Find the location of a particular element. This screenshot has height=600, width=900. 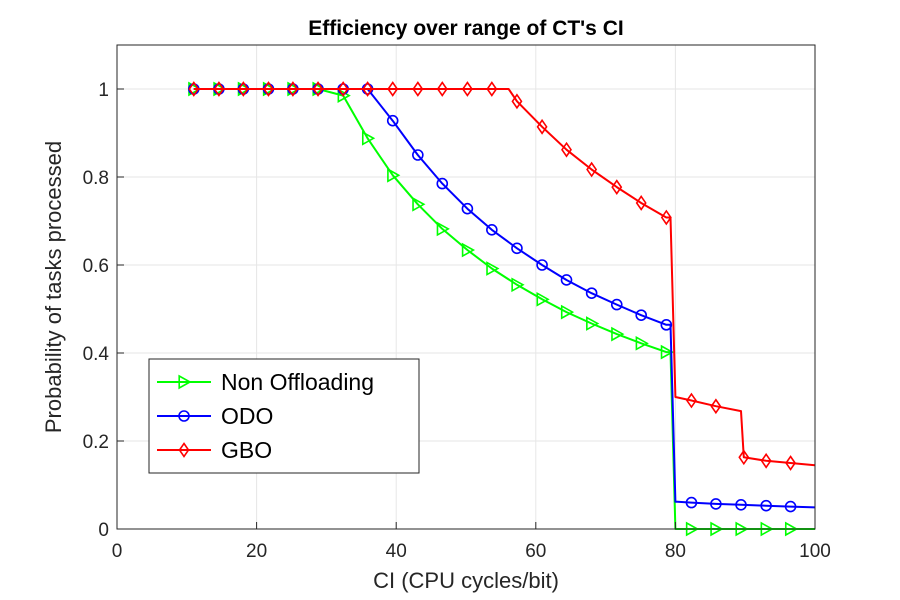

legend-label-gbo: GBO is located at coordinates (246, 450).